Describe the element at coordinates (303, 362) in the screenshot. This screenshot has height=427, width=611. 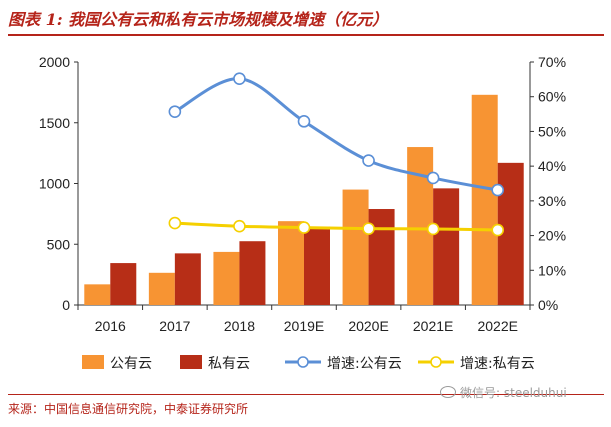
I see `legend-growth-public-marker` at that location.